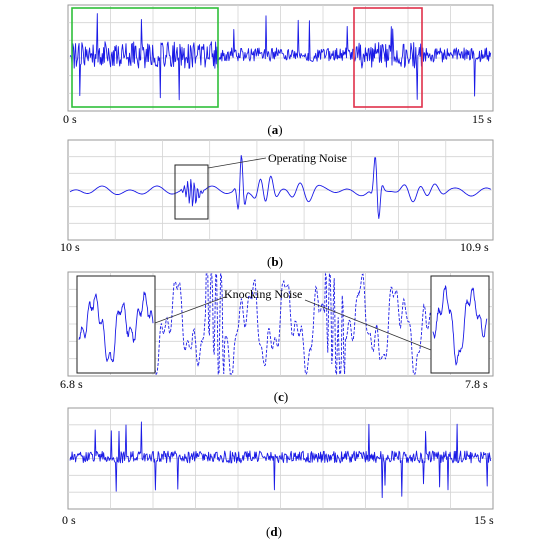 The width and height of the screenshot is (550, 547). I want to click on panel-a-green-highlight-box, so click(145, 57).